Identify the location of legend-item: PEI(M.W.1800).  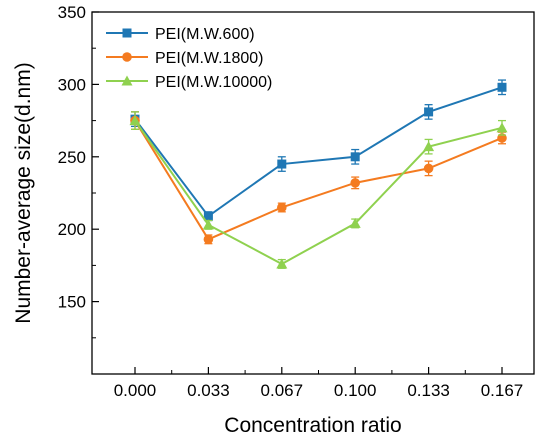
(184, 58).